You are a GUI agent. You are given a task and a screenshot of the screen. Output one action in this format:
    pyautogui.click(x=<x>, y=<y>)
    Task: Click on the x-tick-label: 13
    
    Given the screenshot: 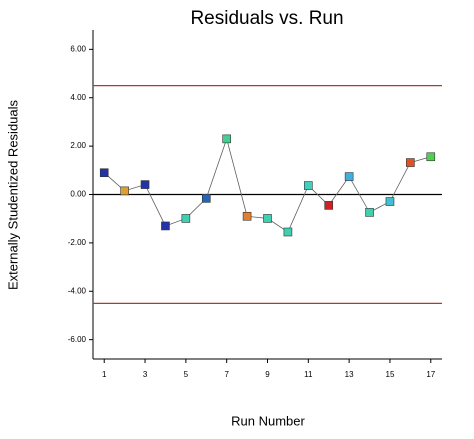 What is the action you would take?
    pyautogui.click(x=349, y=374)
    